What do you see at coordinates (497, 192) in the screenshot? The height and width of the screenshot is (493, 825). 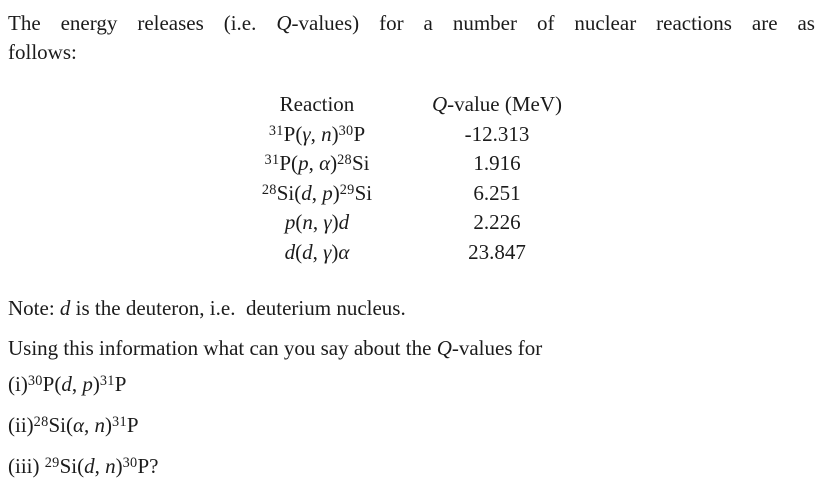 I see `qvalue-cell: 6.251` at bounding box center [497, 192].